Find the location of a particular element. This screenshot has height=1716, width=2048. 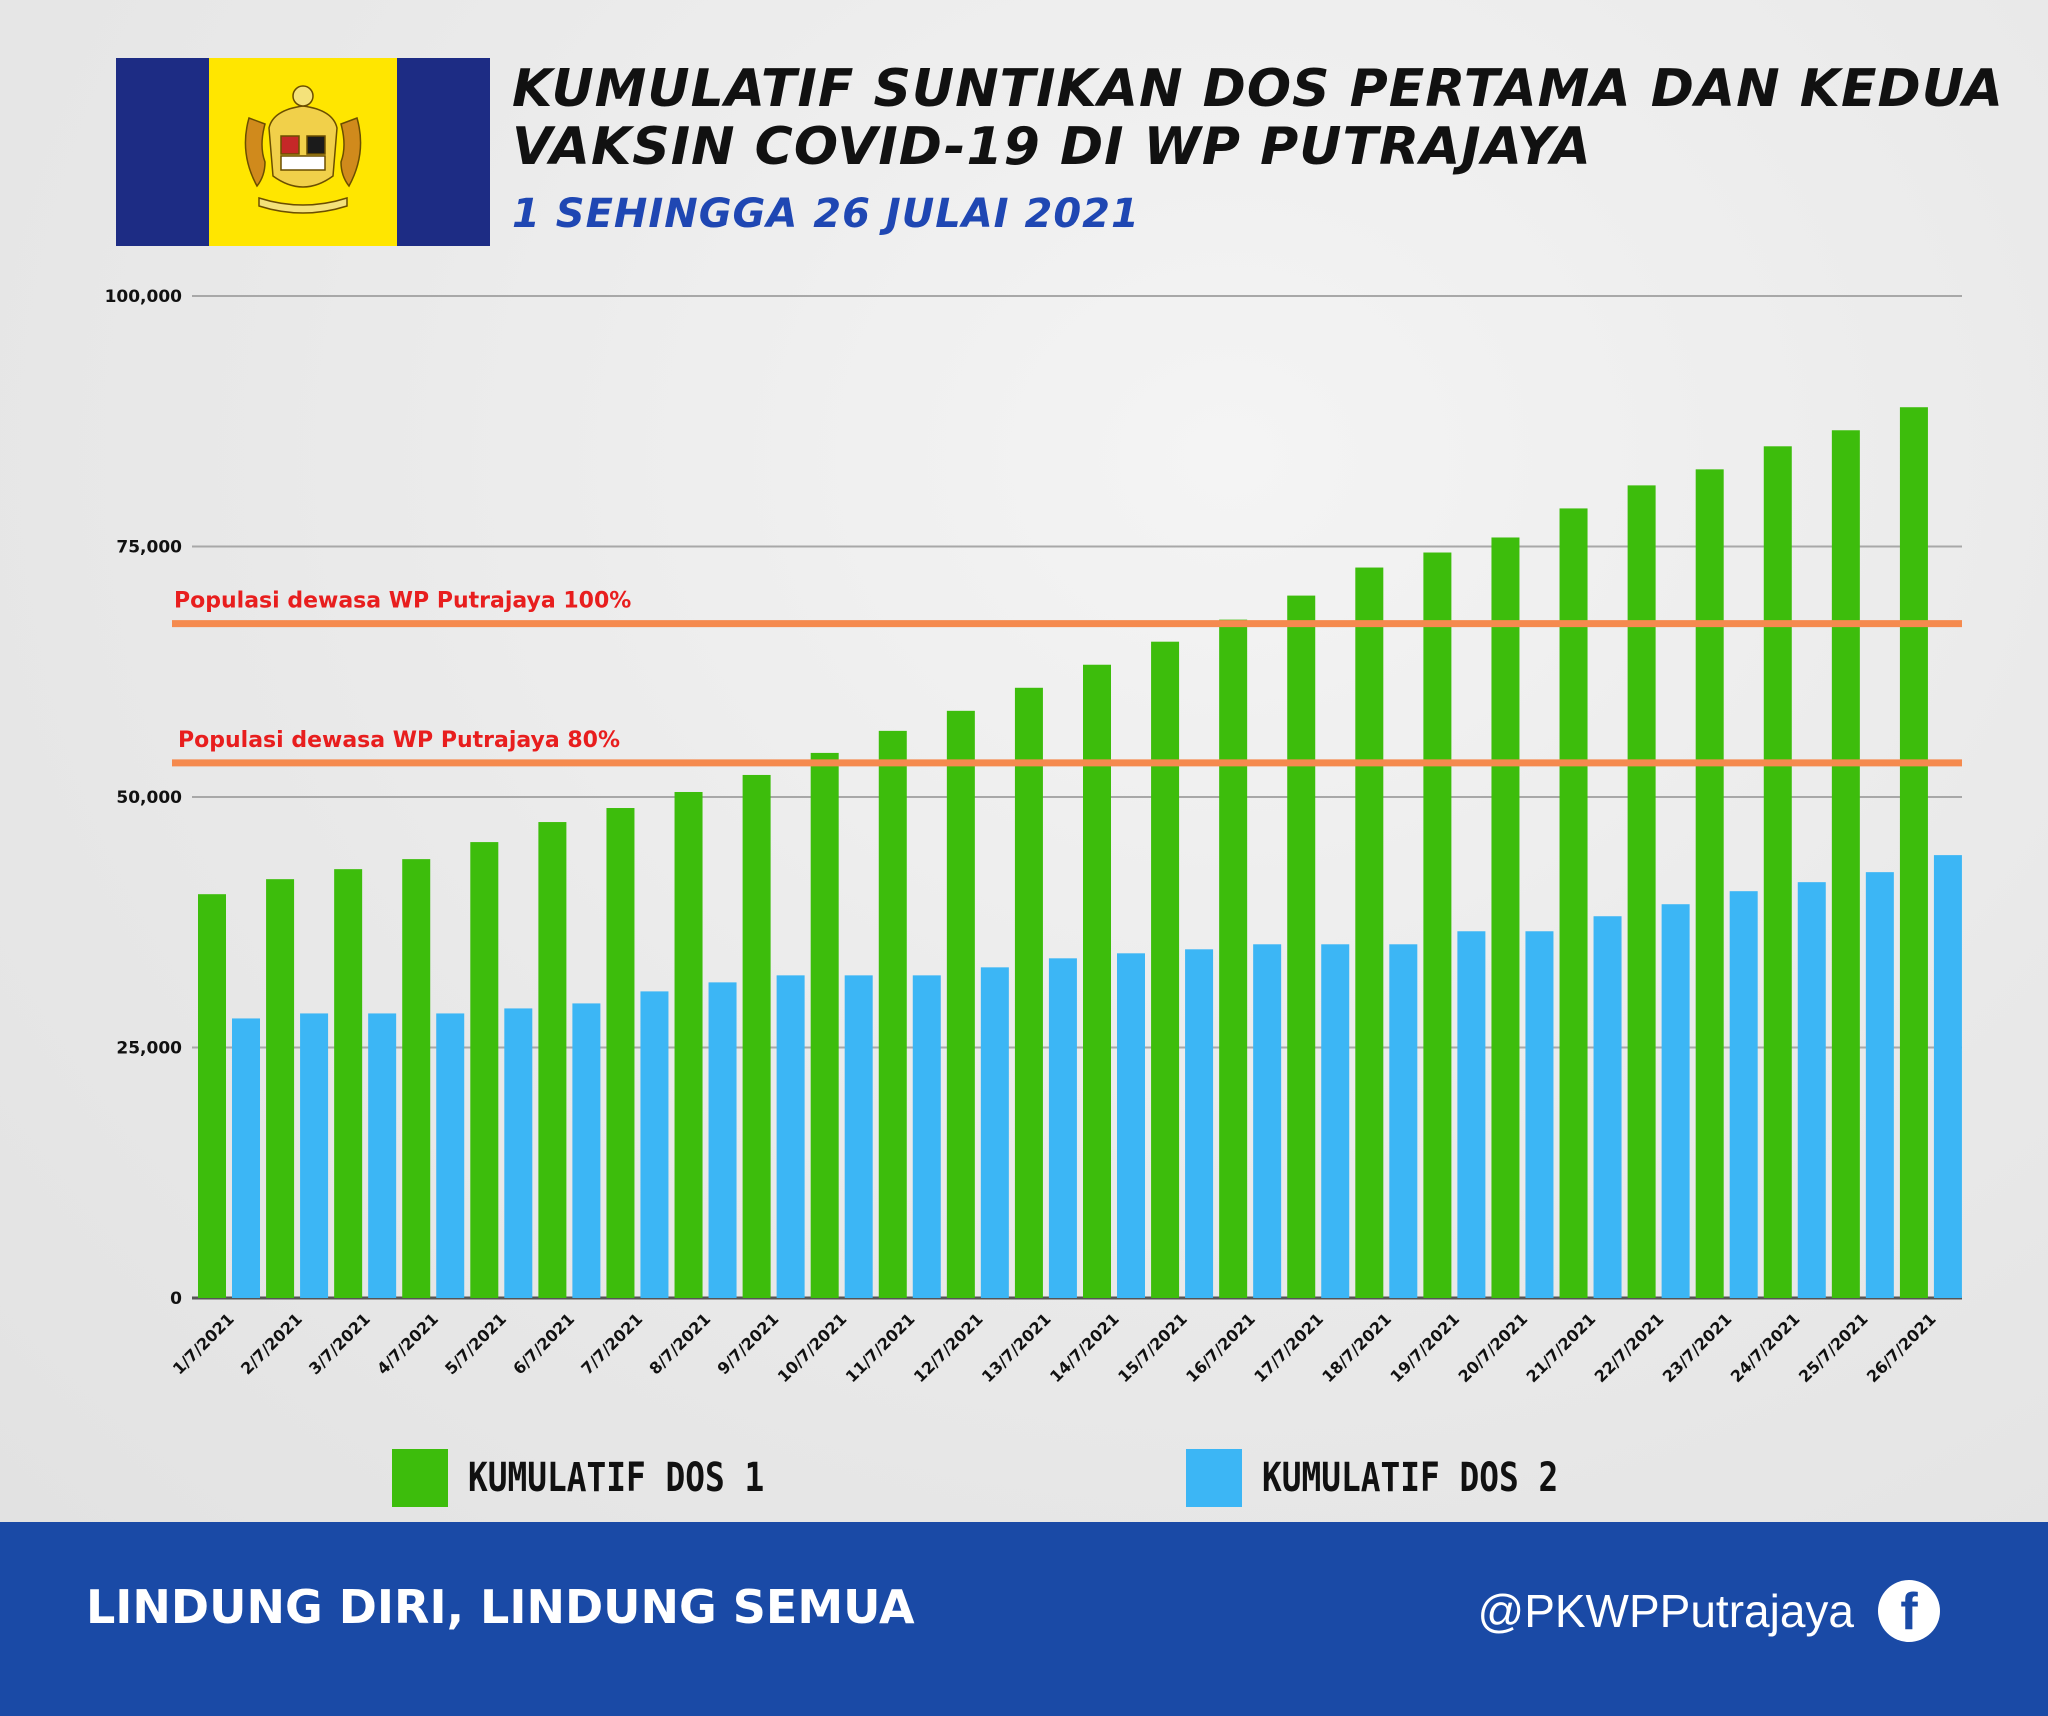

facebook-icon: f is located at coordinates (1909, 1611).